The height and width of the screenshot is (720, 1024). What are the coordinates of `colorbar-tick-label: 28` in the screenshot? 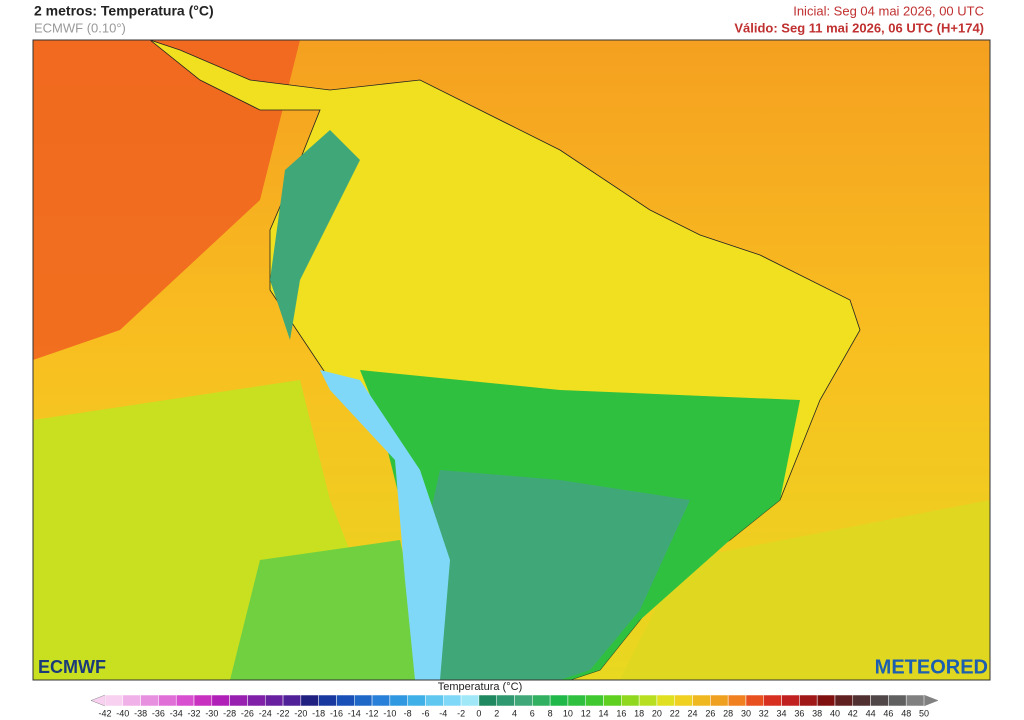 It's located at (728, 713).